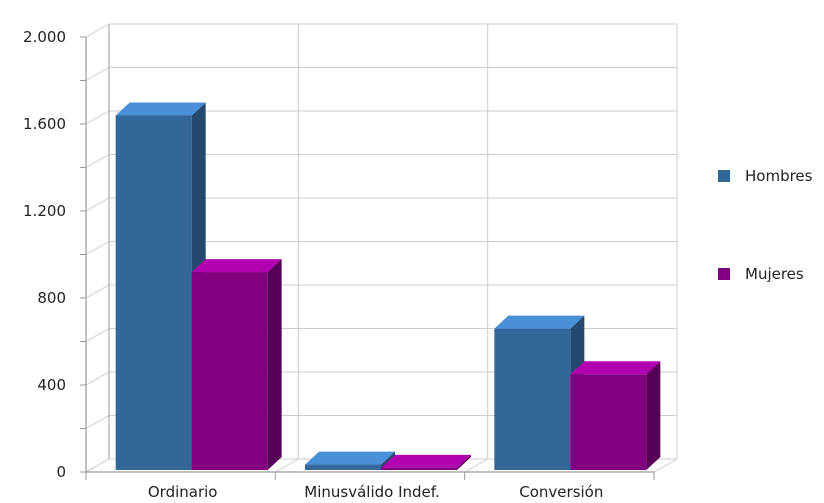  What do you see at coordinates (44, 37) in the screenshot?
I see `y-tick-label: 2.000` at bounding box center [44, 37].